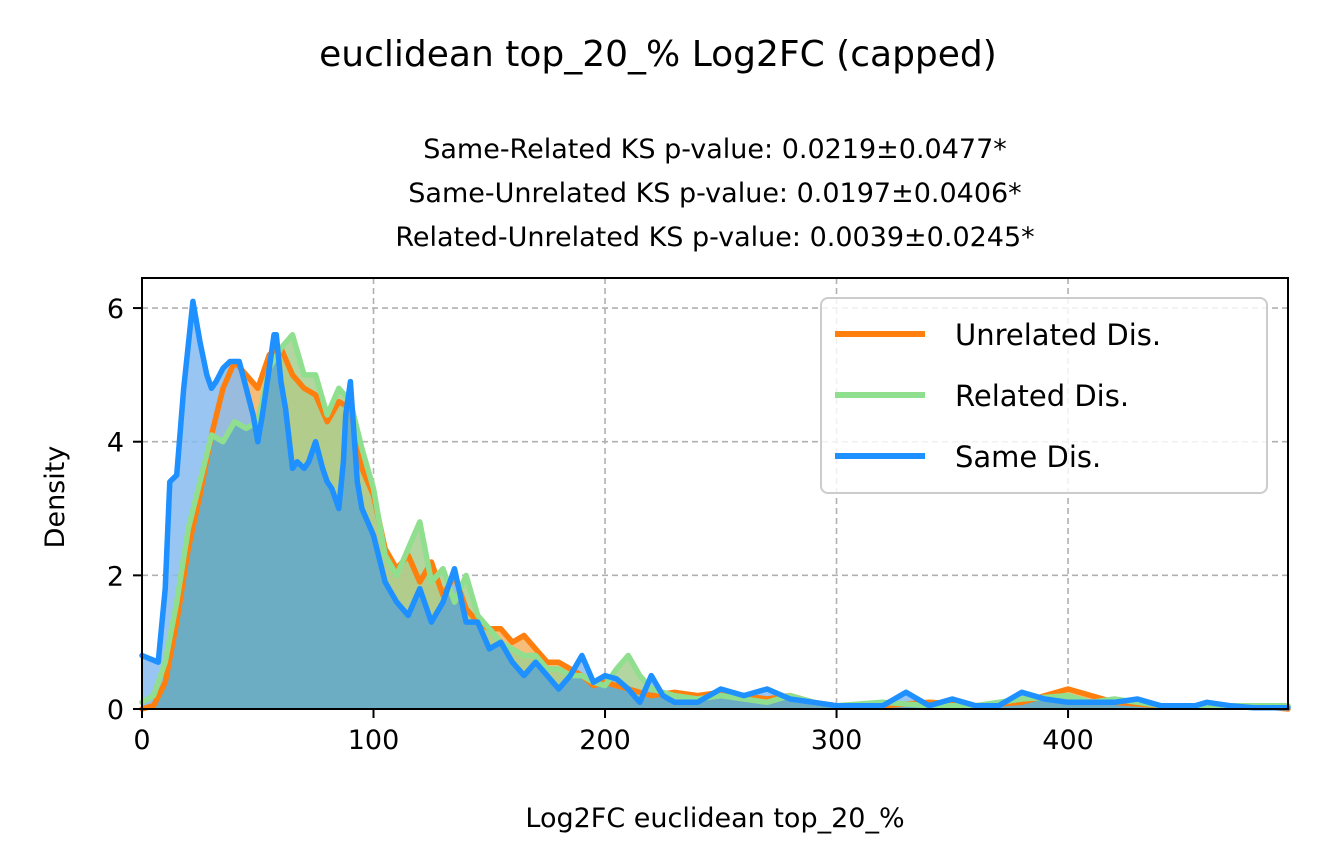  I want to click on legend-label-same: Same Dis., so click(1028, 457).